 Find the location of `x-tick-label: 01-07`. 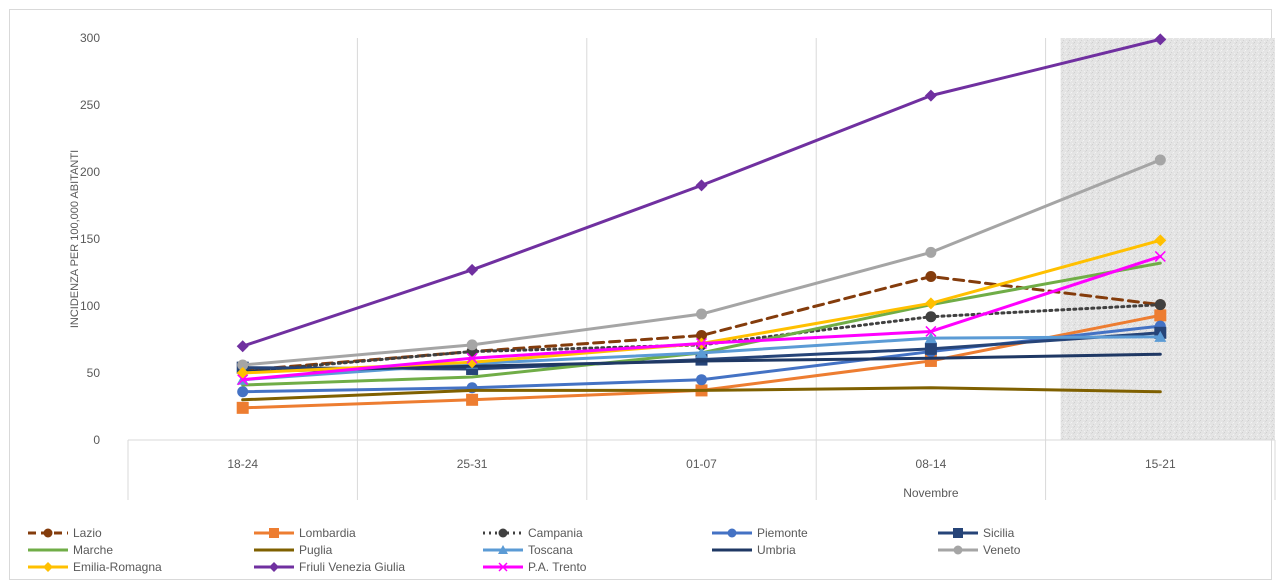

x-tick-label: 01-07 is located at coordinates (701, 464).